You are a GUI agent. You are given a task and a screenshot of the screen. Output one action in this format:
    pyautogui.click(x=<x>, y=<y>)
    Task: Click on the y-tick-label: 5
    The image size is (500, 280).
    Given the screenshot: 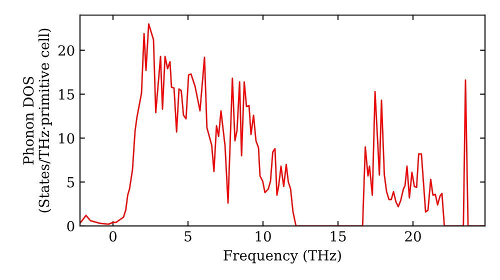 What is the action you would take?
    pyautogui.click(x=70, y=182)
    